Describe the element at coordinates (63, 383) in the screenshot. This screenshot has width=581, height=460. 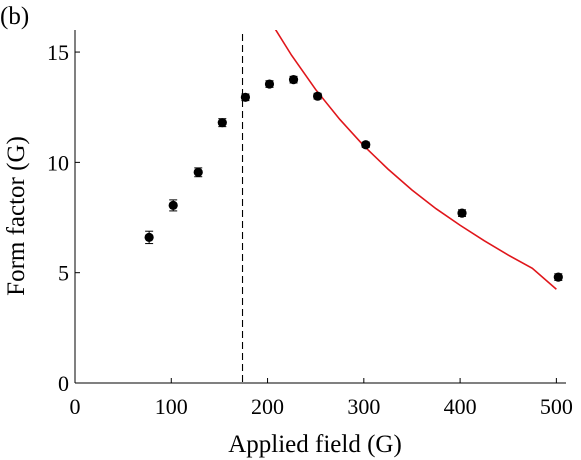
I see `y-tick-label: 0` at that location.